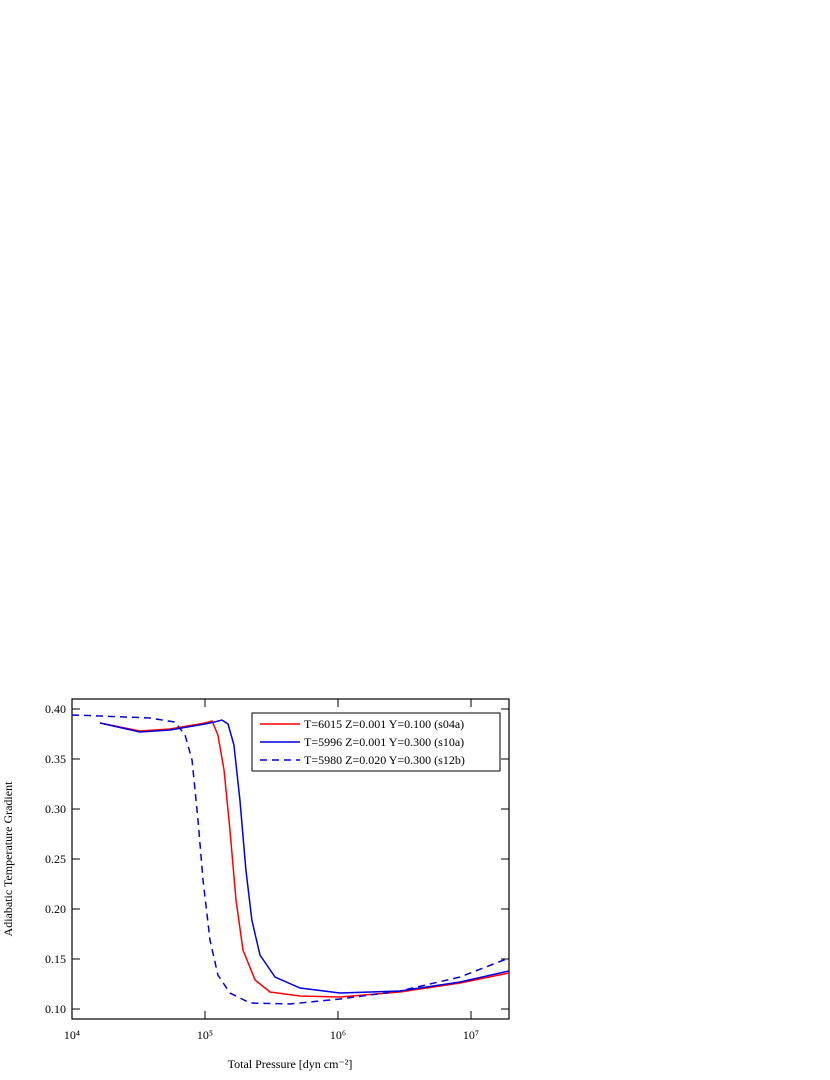  What do you see at coordinates (55, 709) in the screenshot?
I see `y-tick-label: 0.40` at bounding box center [55, 709].